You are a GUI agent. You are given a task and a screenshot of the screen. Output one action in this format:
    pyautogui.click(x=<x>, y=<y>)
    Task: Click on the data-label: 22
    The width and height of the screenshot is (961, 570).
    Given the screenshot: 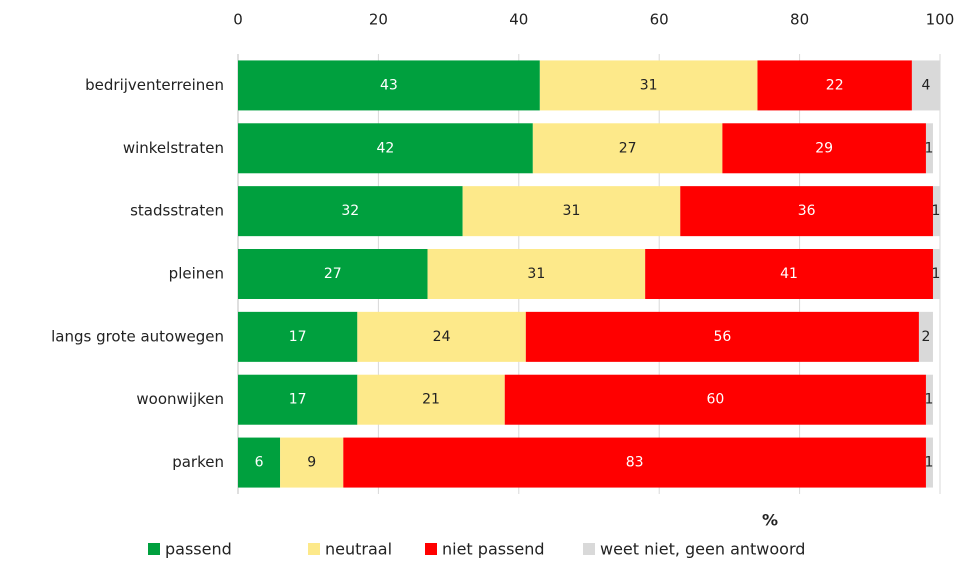 What is the action you would take?
    pyautogui.click(x=835, y=85)
    